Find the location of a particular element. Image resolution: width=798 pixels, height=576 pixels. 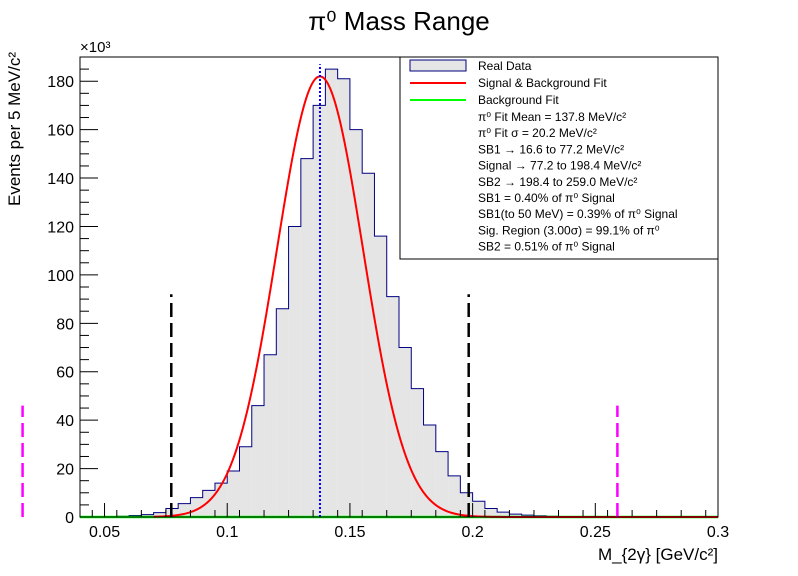

x-tick-label: 0.25 is located at coordinates (595, 532).